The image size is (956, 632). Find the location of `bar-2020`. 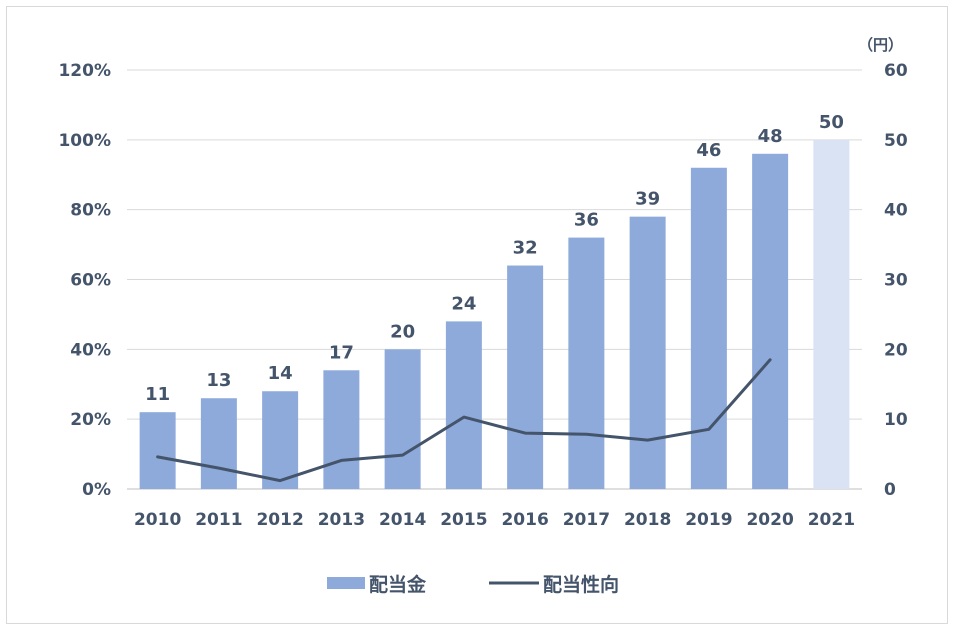

bar-2020 is located at coordinates (770, 321).